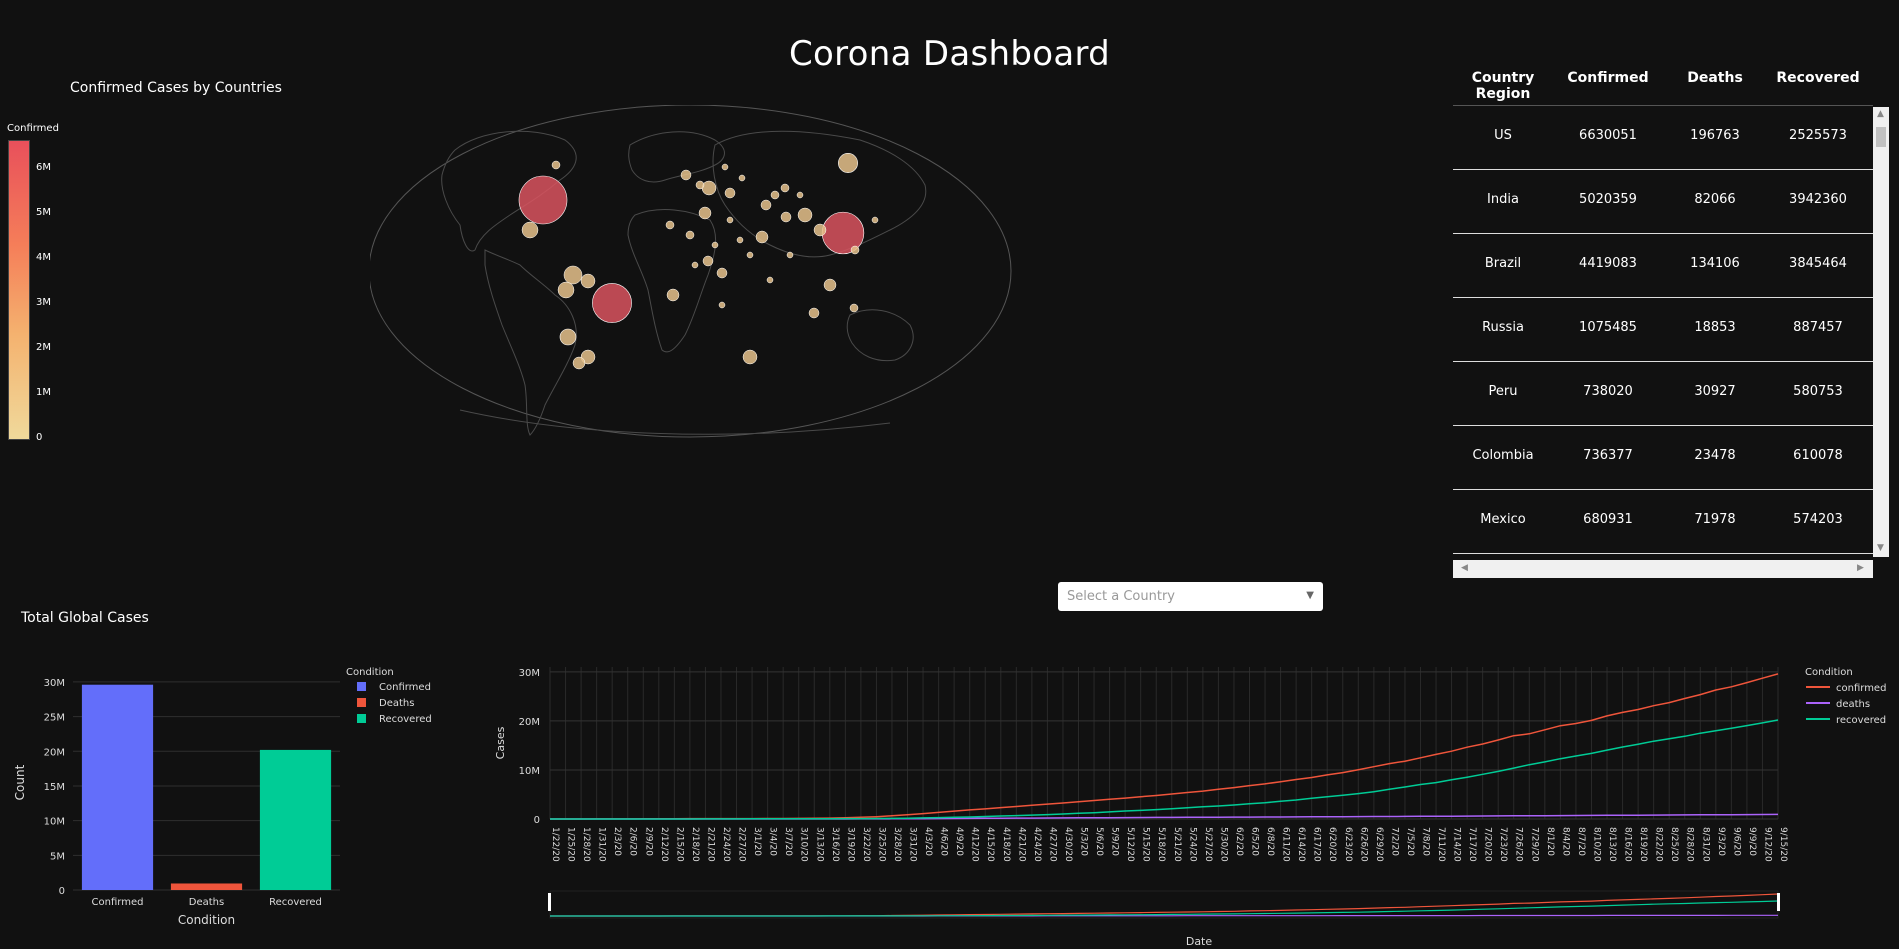  I want to click on table-cell: Russia, so click(1503, 327).